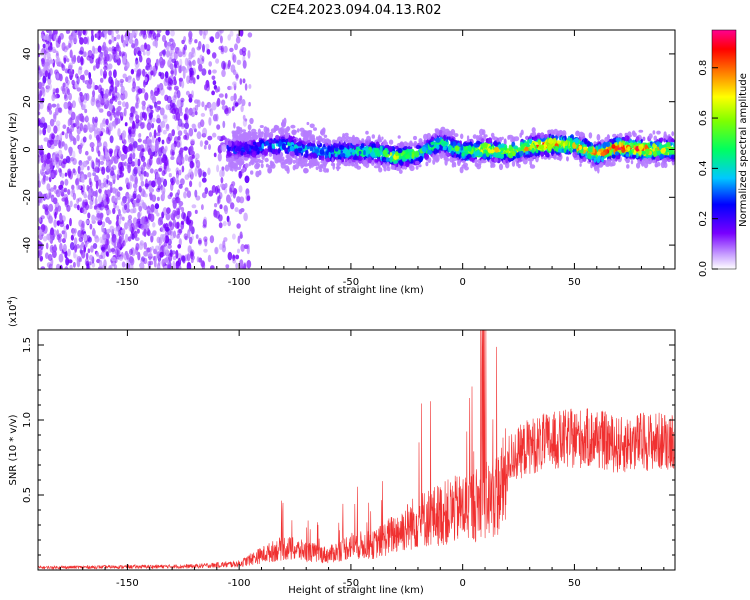  What do you see at coordinates (703, 219) in the screenshot?
I see `colorbar-tick-label: 0.2` at bounding box center [703, 219].